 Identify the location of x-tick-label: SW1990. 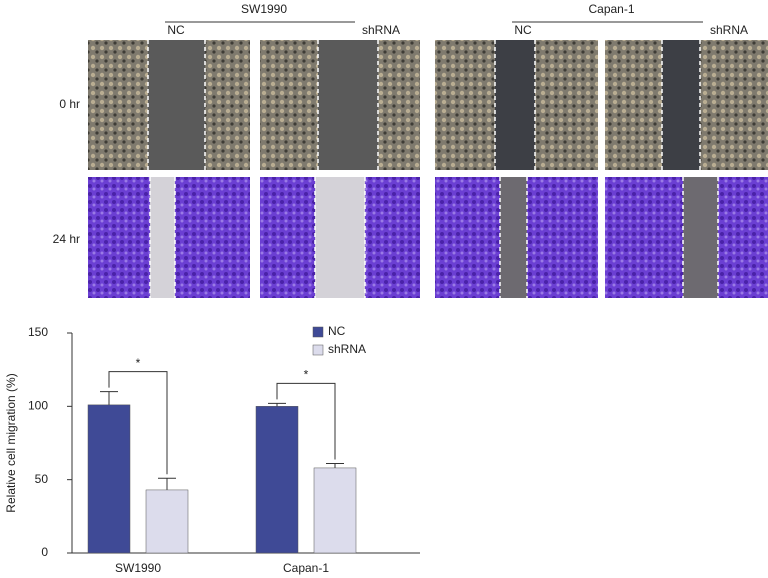
(138, 568).